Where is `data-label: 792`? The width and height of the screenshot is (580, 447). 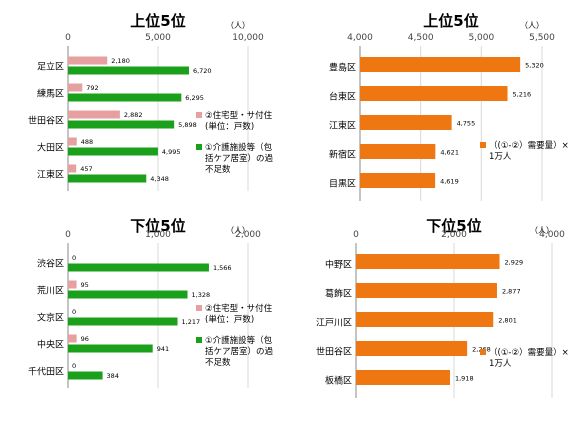 data-label: 792 is located at coordinates (92, 88).